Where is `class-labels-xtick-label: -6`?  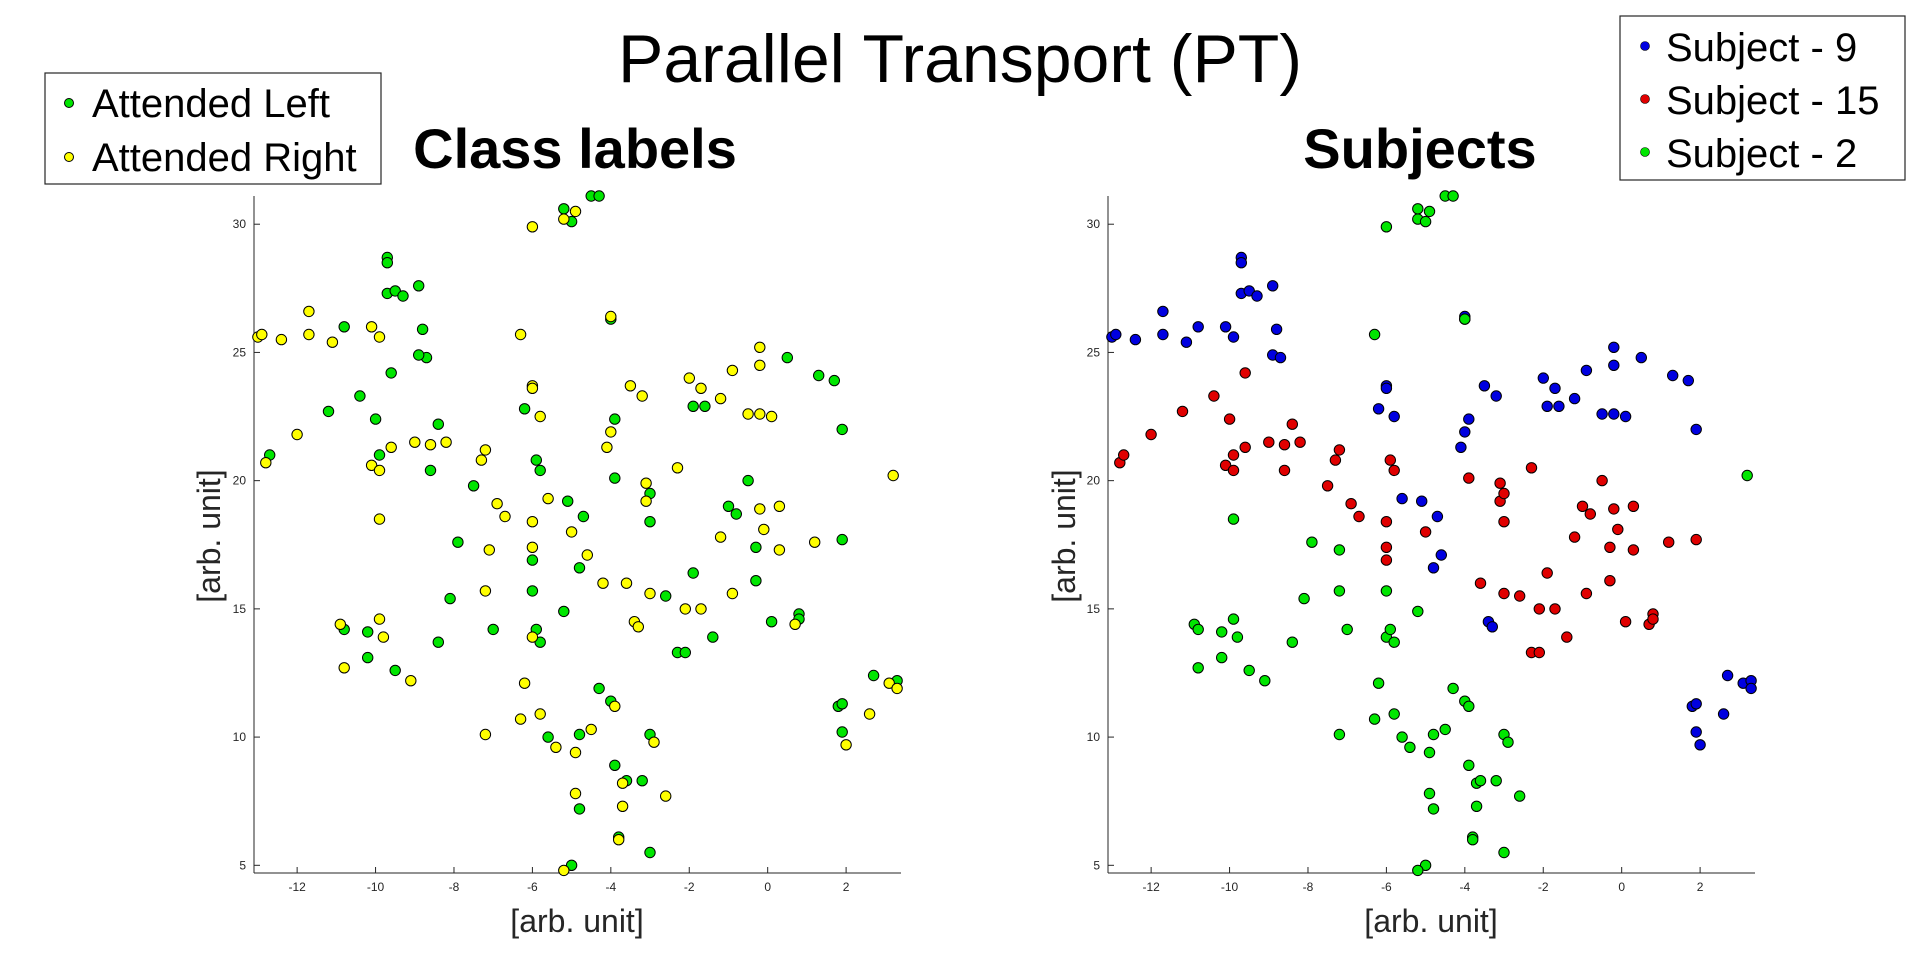 class-labels-xtick-label: -6 is located at coordinates (532, 887).